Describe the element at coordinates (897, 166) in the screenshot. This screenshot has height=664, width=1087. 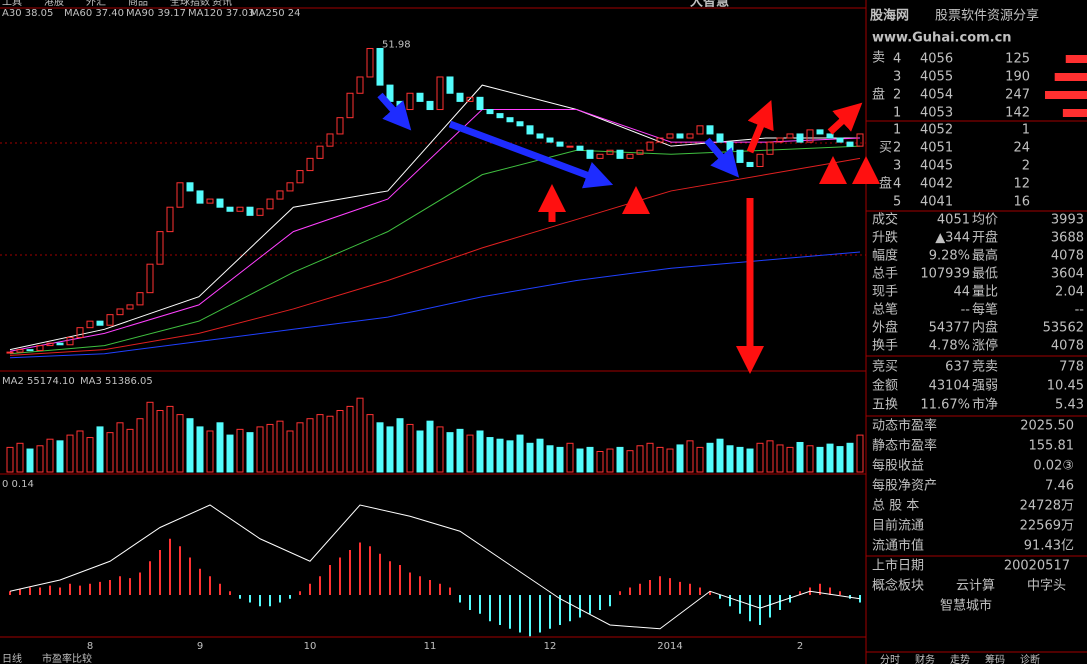
I see `book-level: 3` at that location.